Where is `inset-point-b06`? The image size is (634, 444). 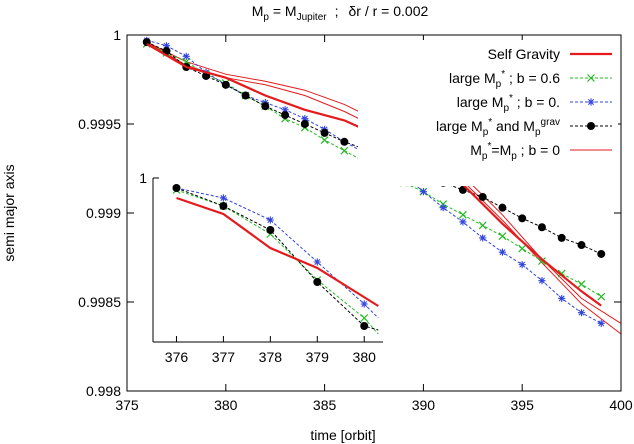
inset-point-b06 is located at coordinates (364, 318).